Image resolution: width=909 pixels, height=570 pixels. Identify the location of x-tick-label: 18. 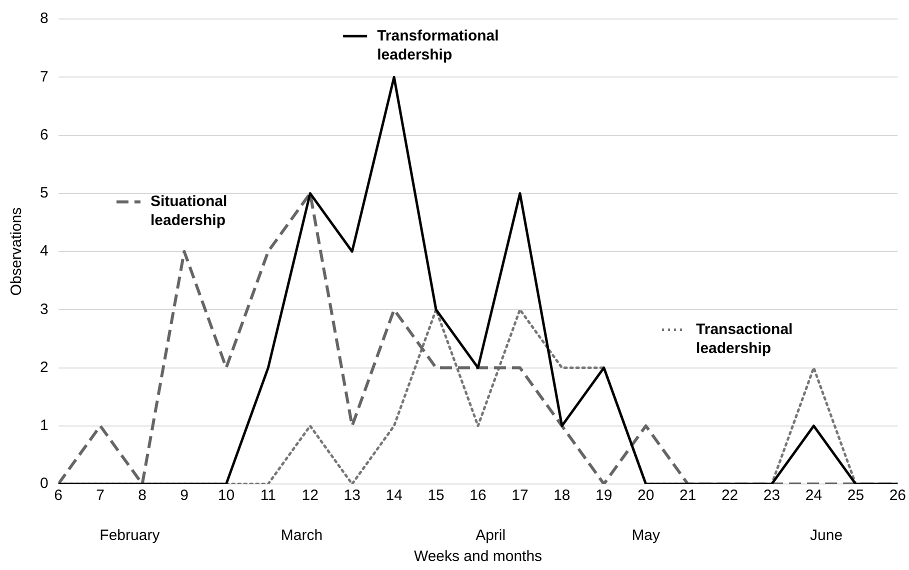
(562, 495).